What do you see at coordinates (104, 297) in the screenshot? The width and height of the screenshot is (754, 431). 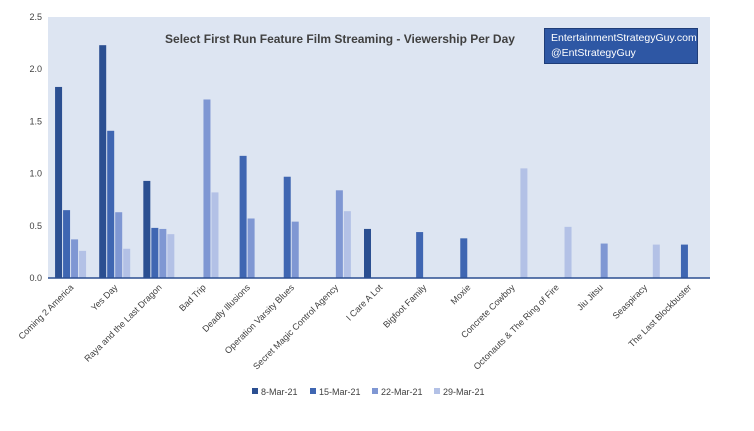 I see `x-tick-label: Yes Day` at bounding box center [104, 297].